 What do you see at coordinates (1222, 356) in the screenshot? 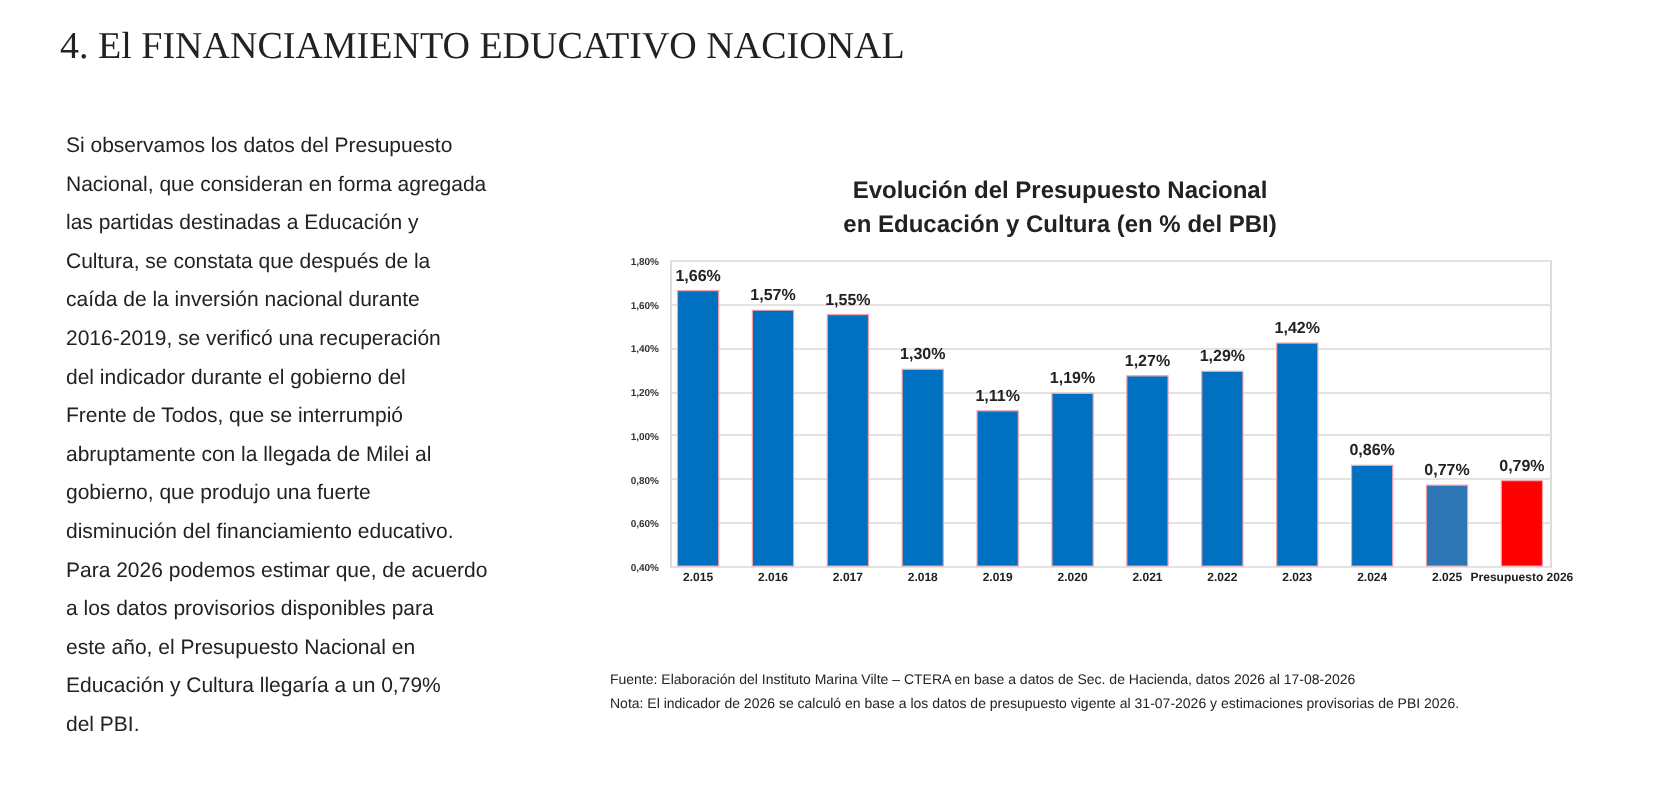
I see `data-label: 1,29%` at bounding box center [1222, 356].